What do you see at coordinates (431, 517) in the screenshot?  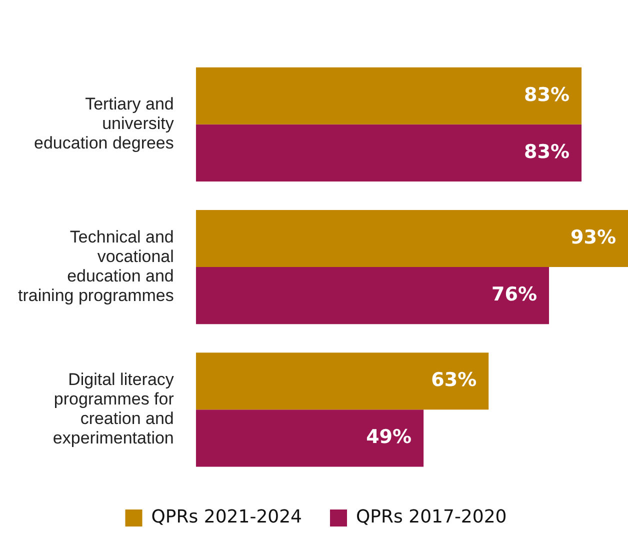 I see `legend-label: QPRs 2017-2020` at bounding box center [431, 517].